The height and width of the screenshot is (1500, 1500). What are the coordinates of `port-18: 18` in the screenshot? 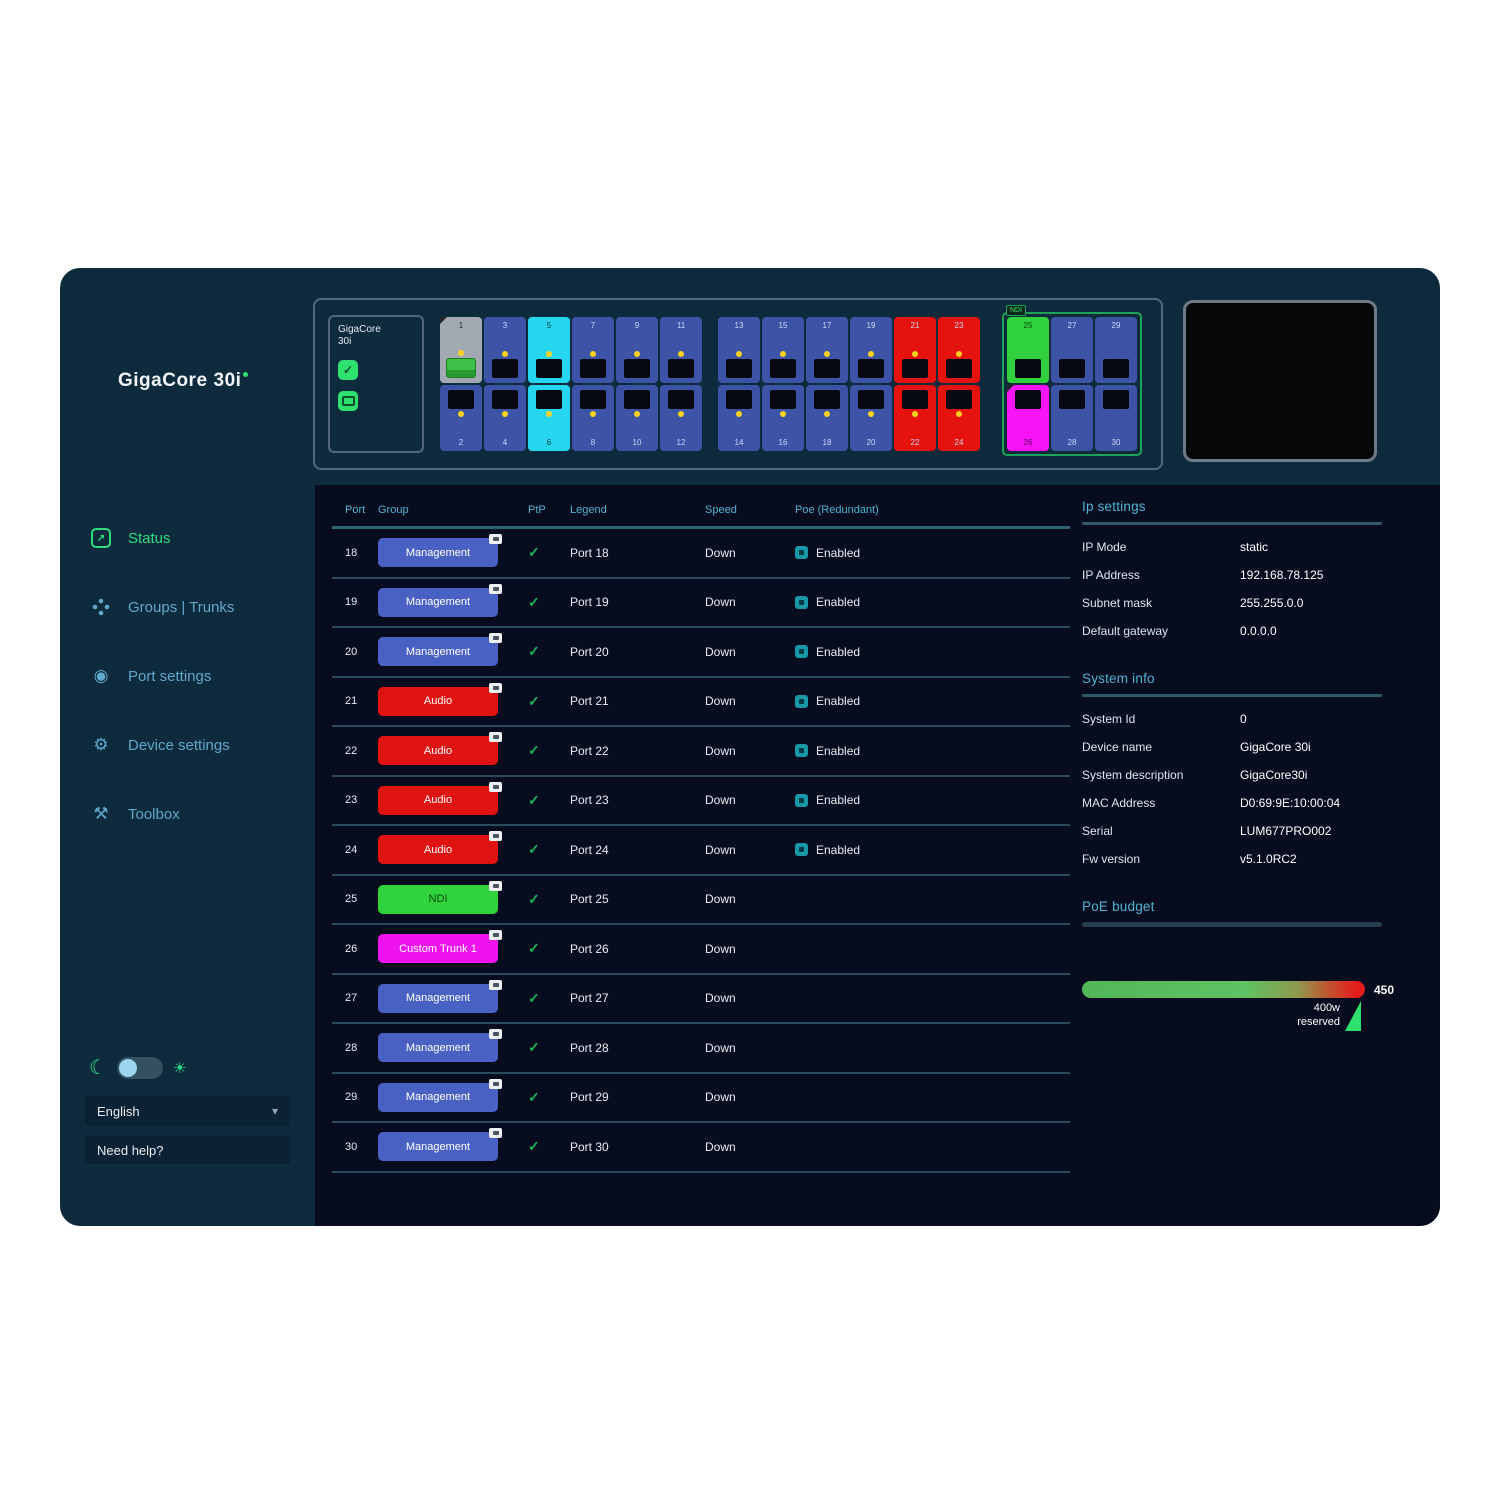 It's located at (827, 418).